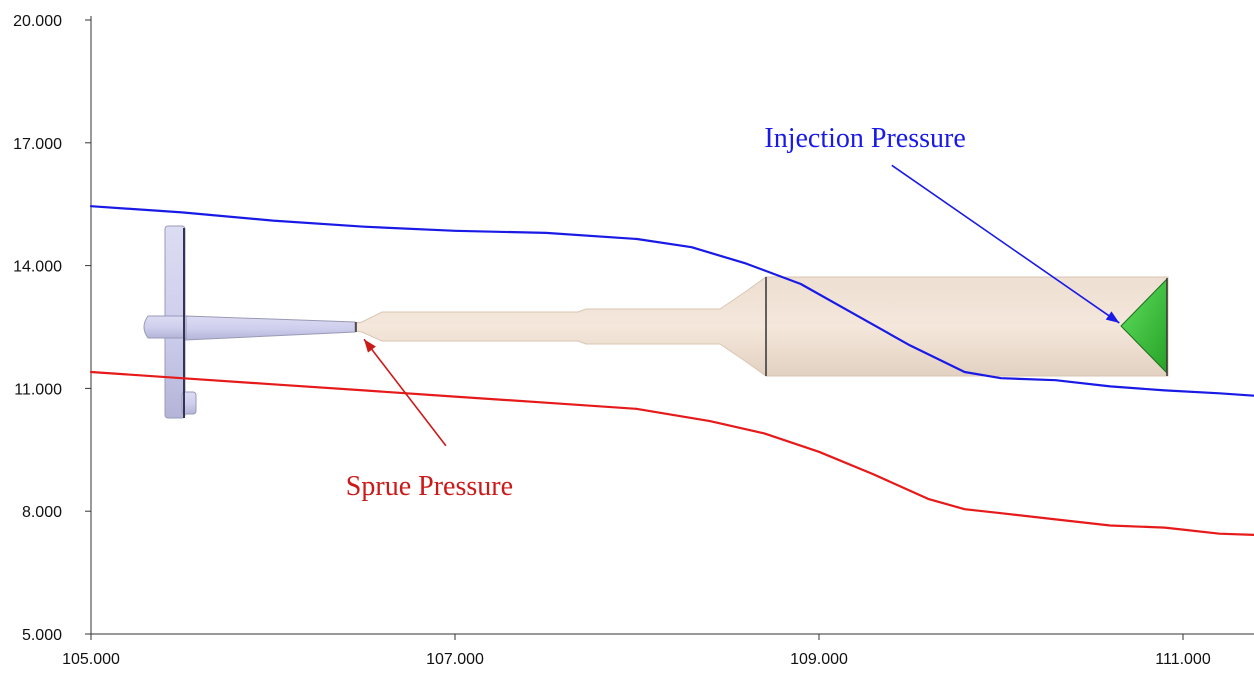 This screenshot has height=683, width=1254. What do you see at coordinates (455, 659) in the screenshot?
I see `x-tick-label: 107.000` at bounding box center [455, 659].